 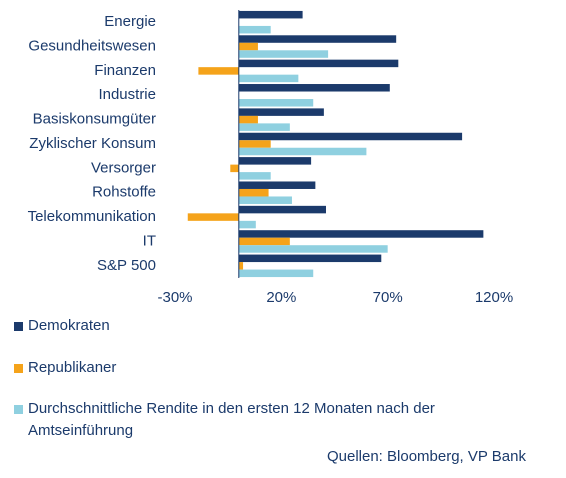 I want to click on category-label: Industrie, so click(x=127, y=94).